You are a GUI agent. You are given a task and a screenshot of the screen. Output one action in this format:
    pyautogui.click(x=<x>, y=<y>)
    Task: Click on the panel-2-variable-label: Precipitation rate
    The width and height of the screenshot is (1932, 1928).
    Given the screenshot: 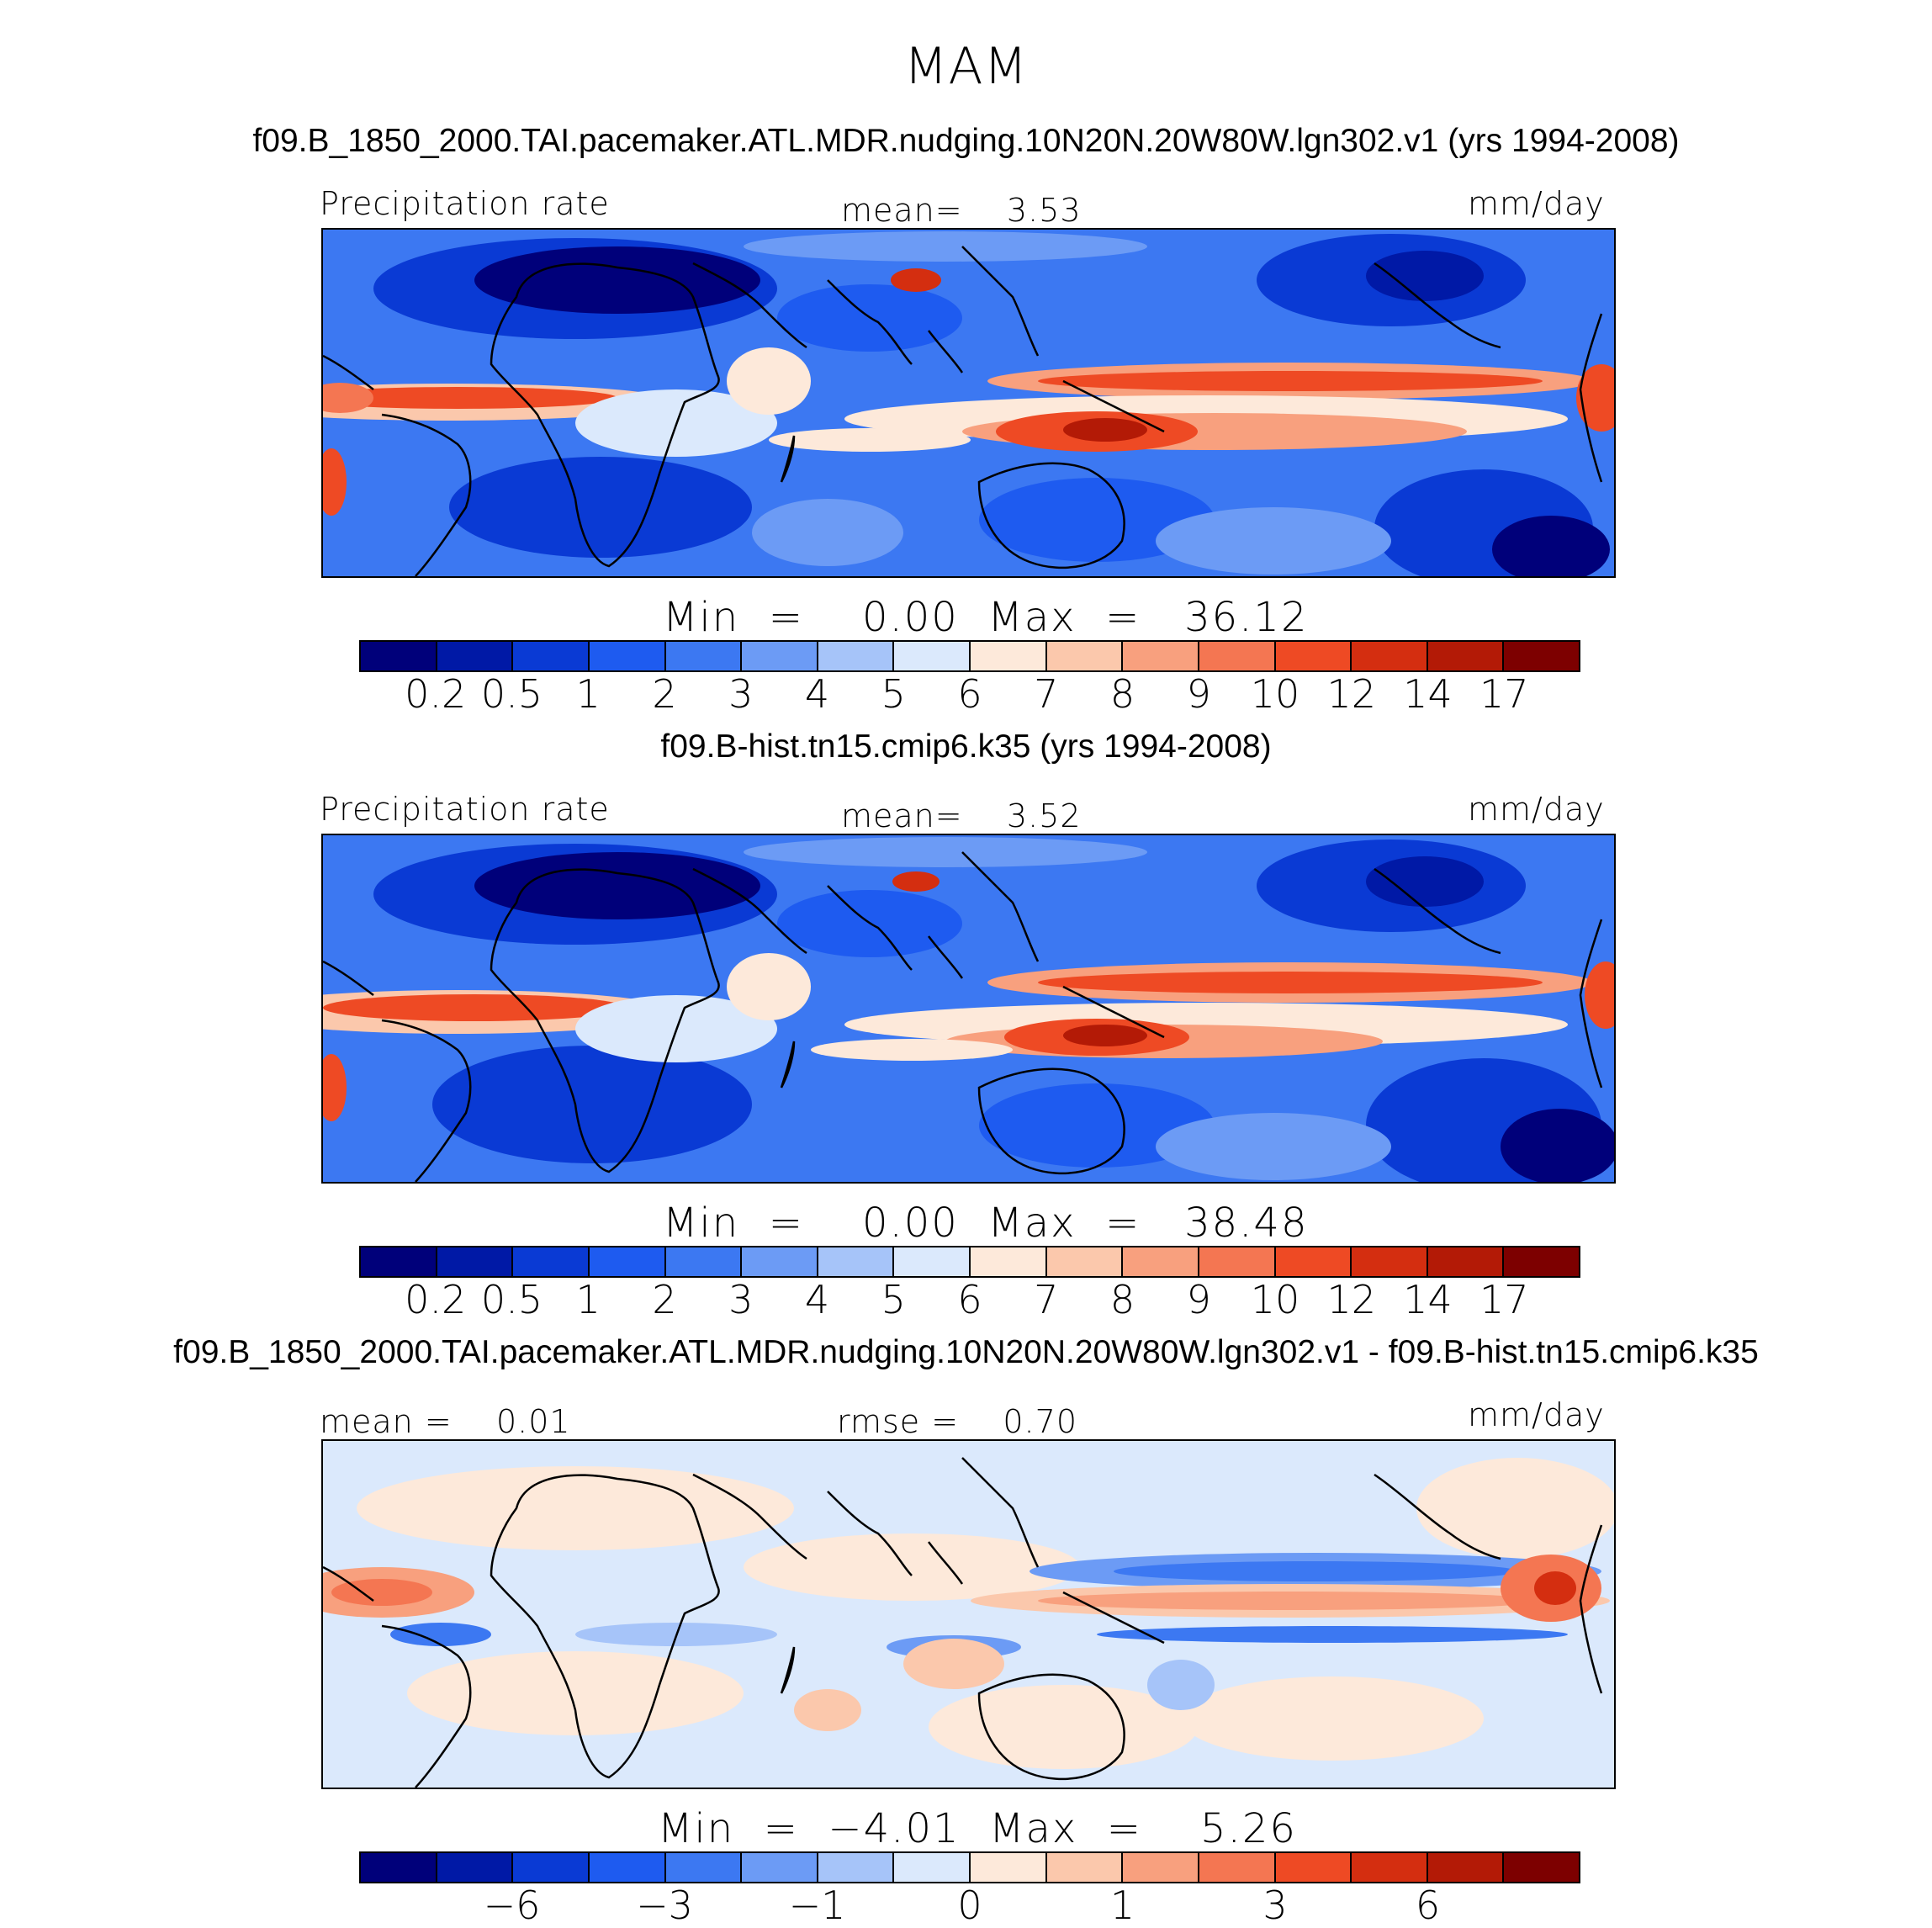 What is the action you would take?
    pyautogui.click(x=465, y=809)
    